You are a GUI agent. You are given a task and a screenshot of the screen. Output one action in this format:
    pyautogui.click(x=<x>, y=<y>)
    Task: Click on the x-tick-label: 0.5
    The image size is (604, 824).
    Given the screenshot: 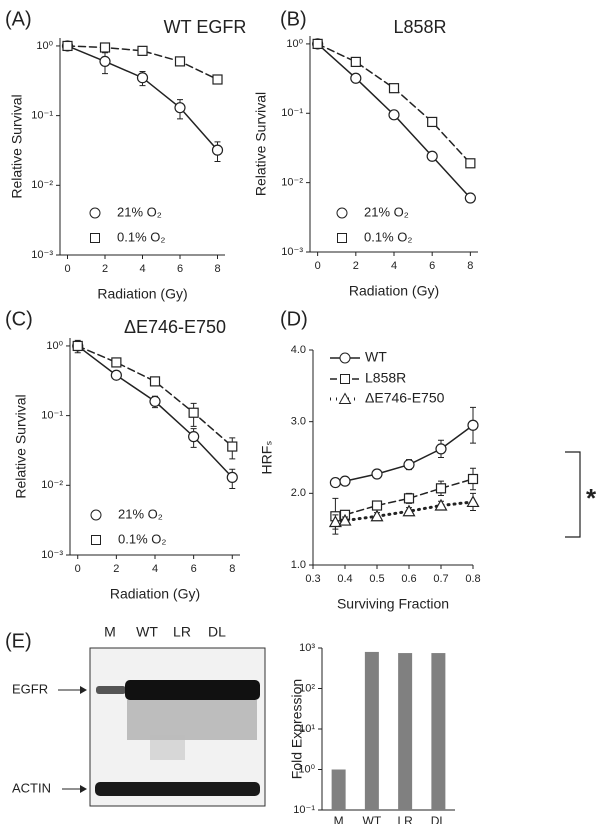 What is the action you would take?
    pyautogui.click(x=376, y=579)
    